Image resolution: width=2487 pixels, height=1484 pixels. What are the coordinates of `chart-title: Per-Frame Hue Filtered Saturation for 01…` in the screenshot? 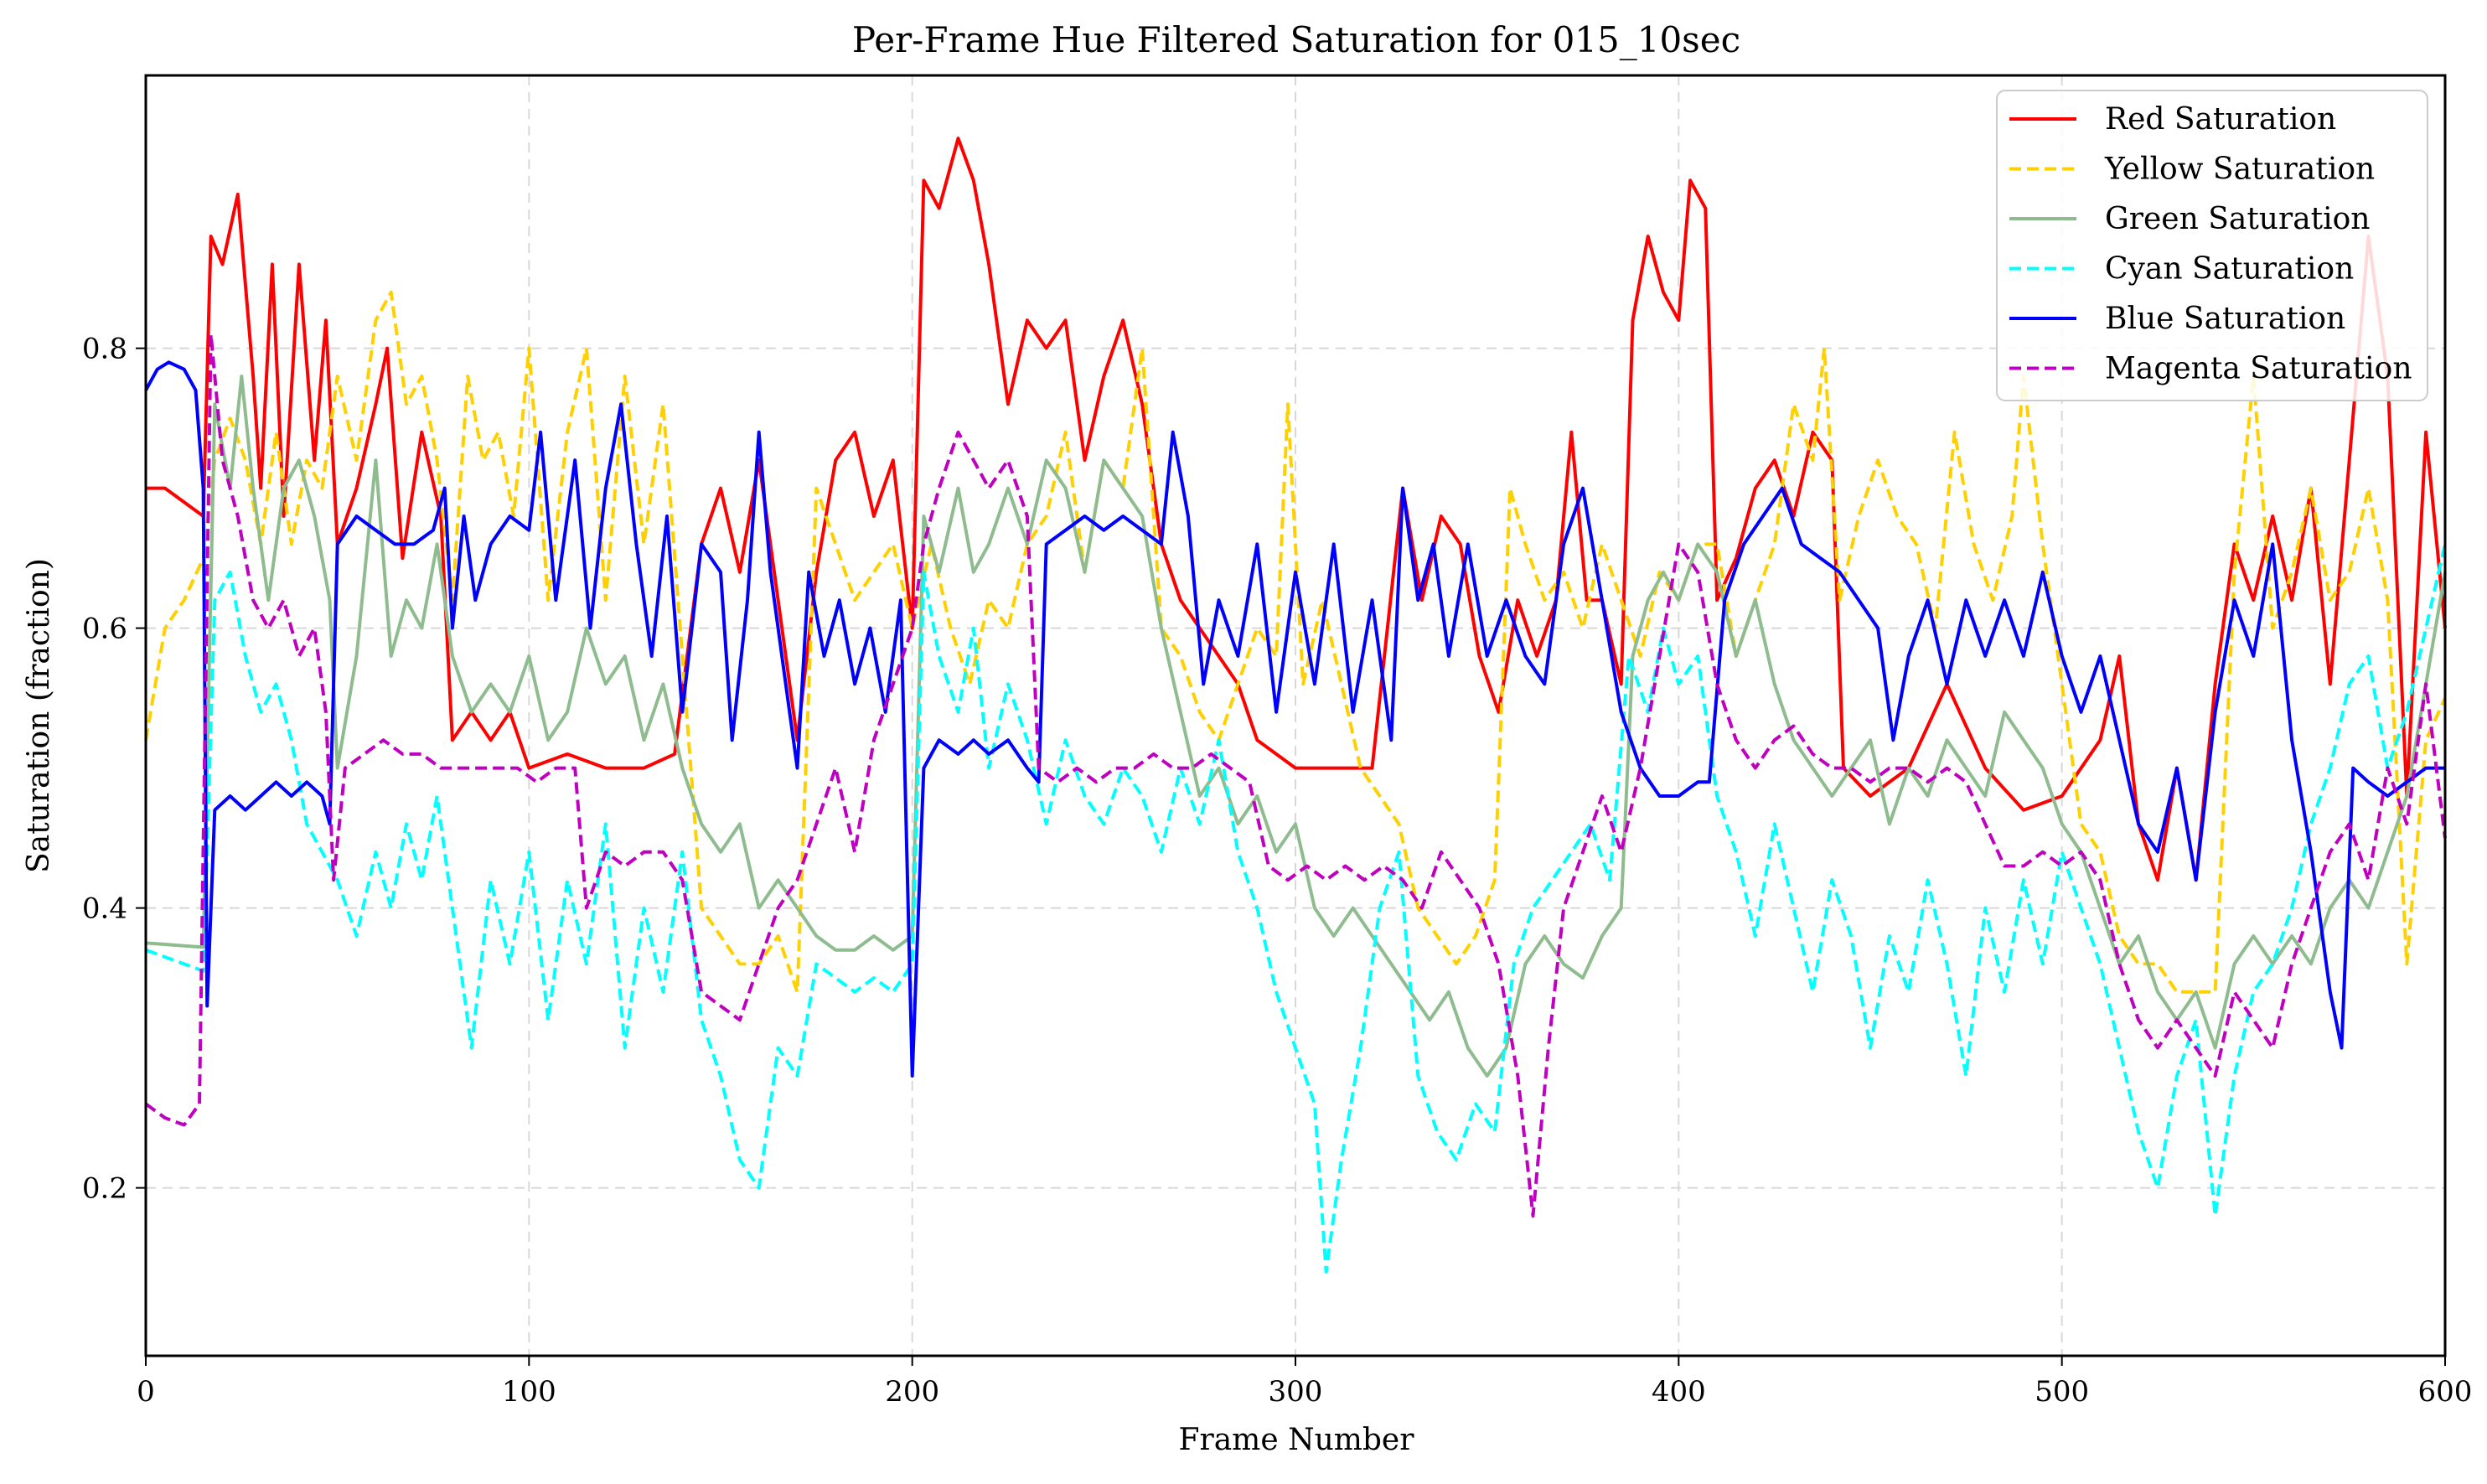 It's located at (1296, 39).